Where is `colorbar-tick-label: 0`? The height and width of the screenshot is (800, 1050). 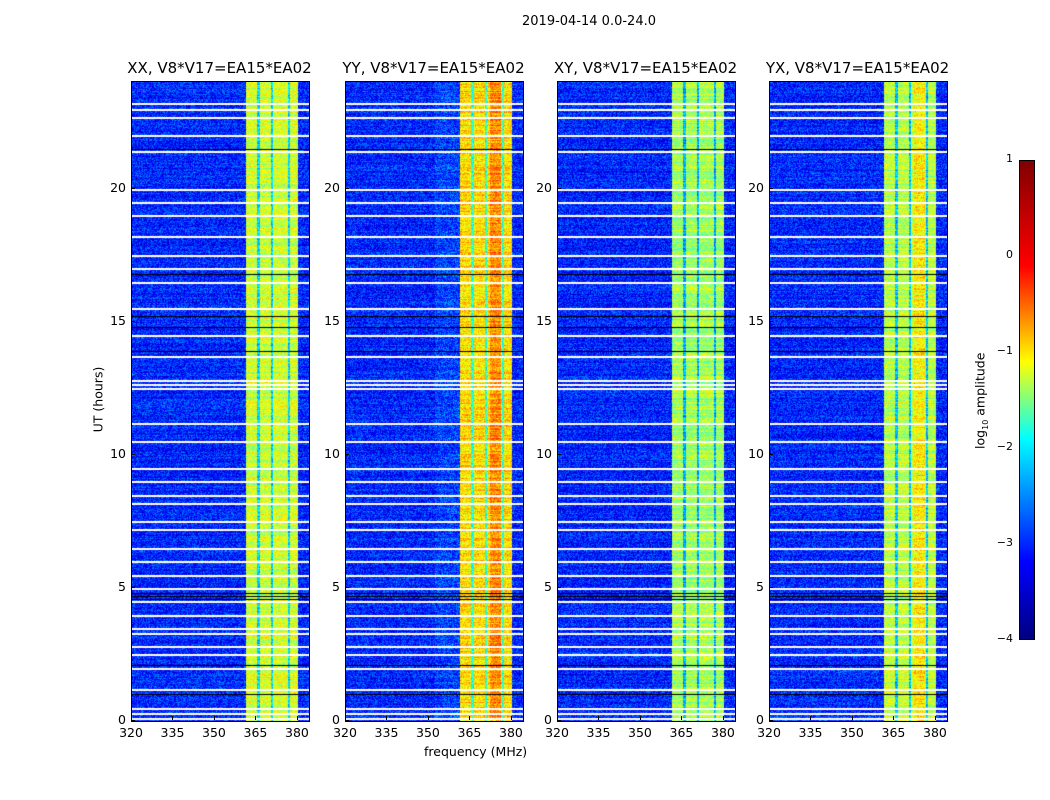
colorbar-tick-label: 0 is located at coordinates (1009, 254).